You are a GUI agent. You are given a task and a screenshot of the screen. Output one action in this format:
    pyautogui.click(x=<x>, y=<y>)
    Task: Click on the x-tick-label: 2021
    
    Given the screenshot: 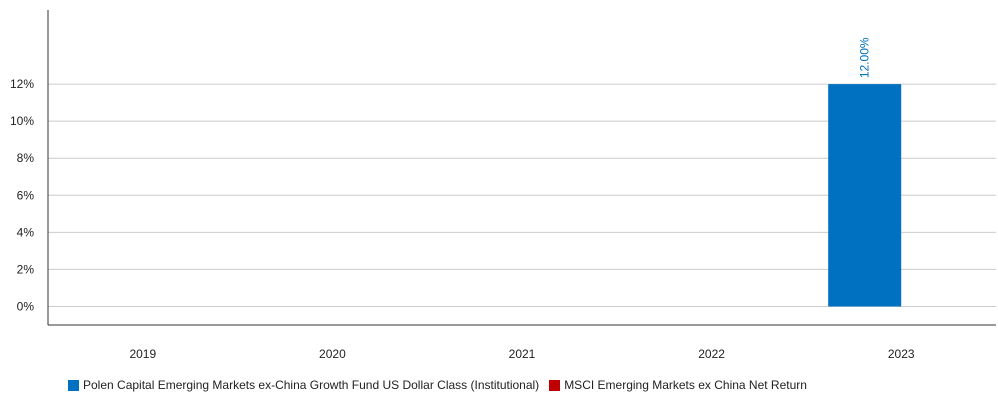 What is the action you would take?
    pyautogui.click(x=522, y=354)
    